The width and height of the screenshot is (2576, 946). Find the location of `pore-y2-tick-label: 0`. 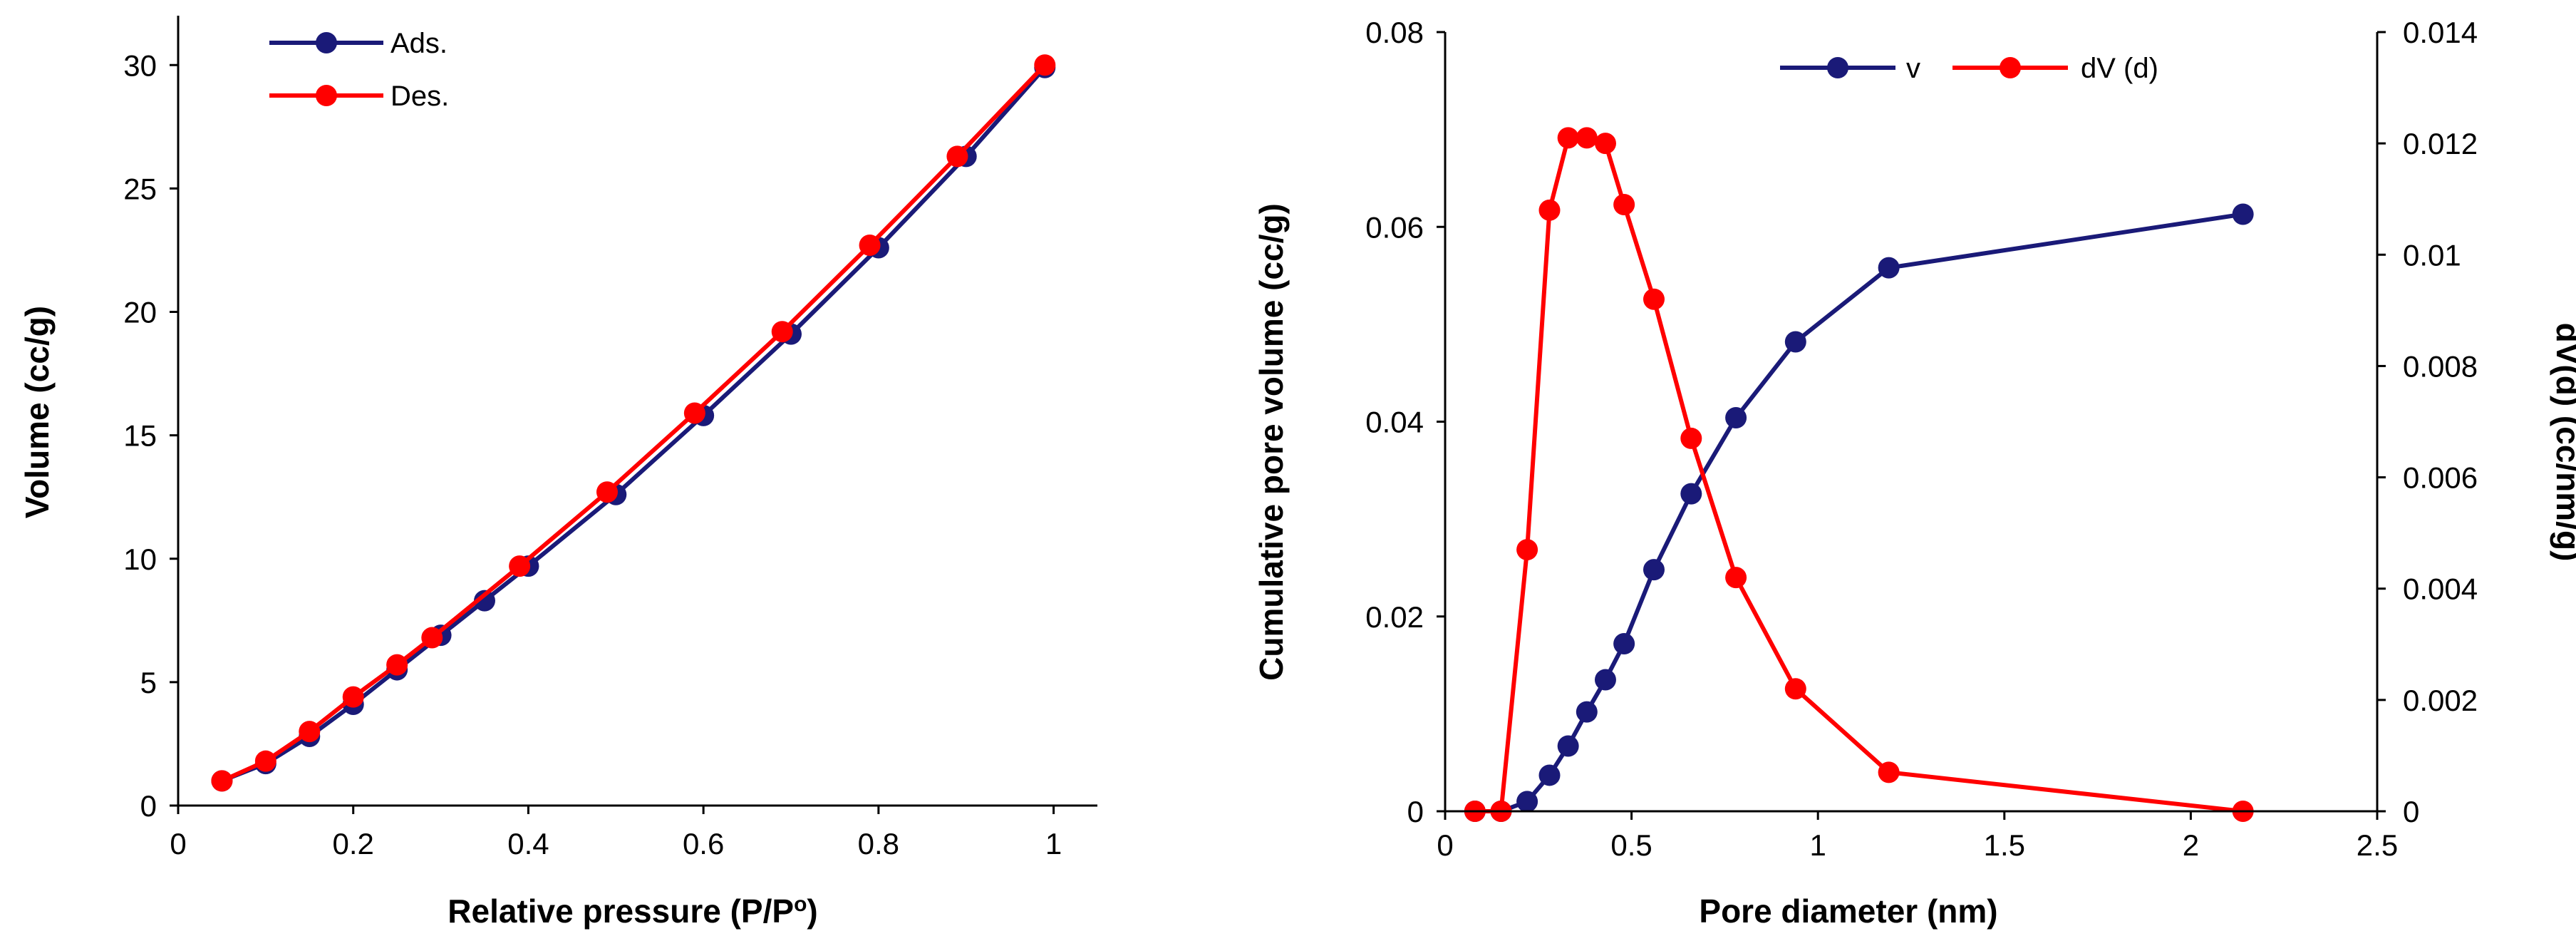

pore-y2-tick-label: 0 is located at coordinates (2411, 811).